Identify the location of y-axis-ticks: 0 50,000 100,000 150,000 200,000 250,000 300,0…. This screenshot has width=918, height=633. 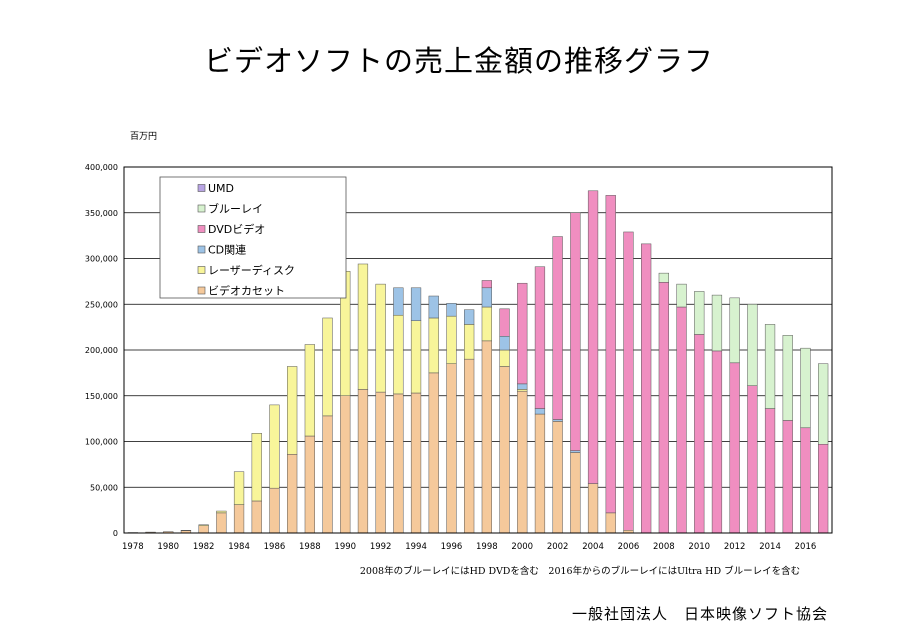
(101, 350).